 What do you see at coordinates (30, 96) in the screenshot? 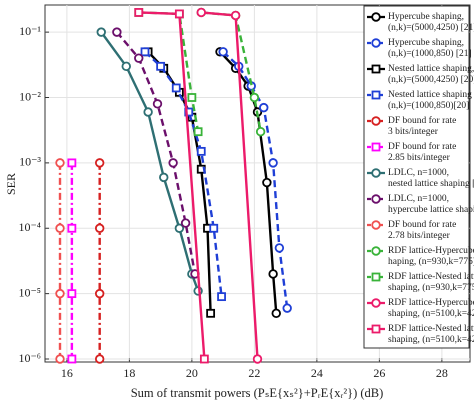
I see `y-tick-label: 10⁻²` at bounding box center [30, 96].